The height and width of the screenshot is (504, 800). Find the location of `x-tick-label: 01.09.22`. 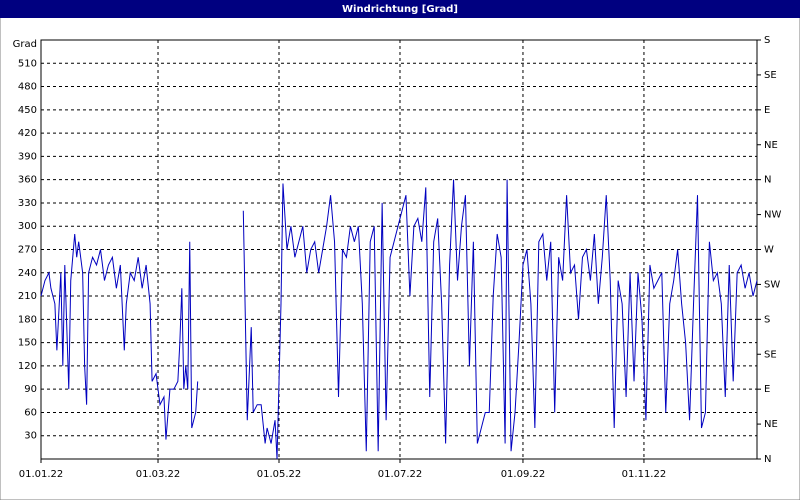

x-tick-label: 01.09.22 is located at coordinates (523, 474).